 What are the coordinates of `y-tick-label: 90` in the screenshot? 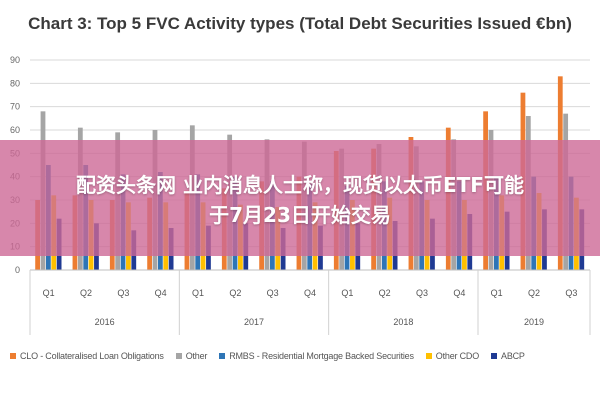 It's located at (15, 60).